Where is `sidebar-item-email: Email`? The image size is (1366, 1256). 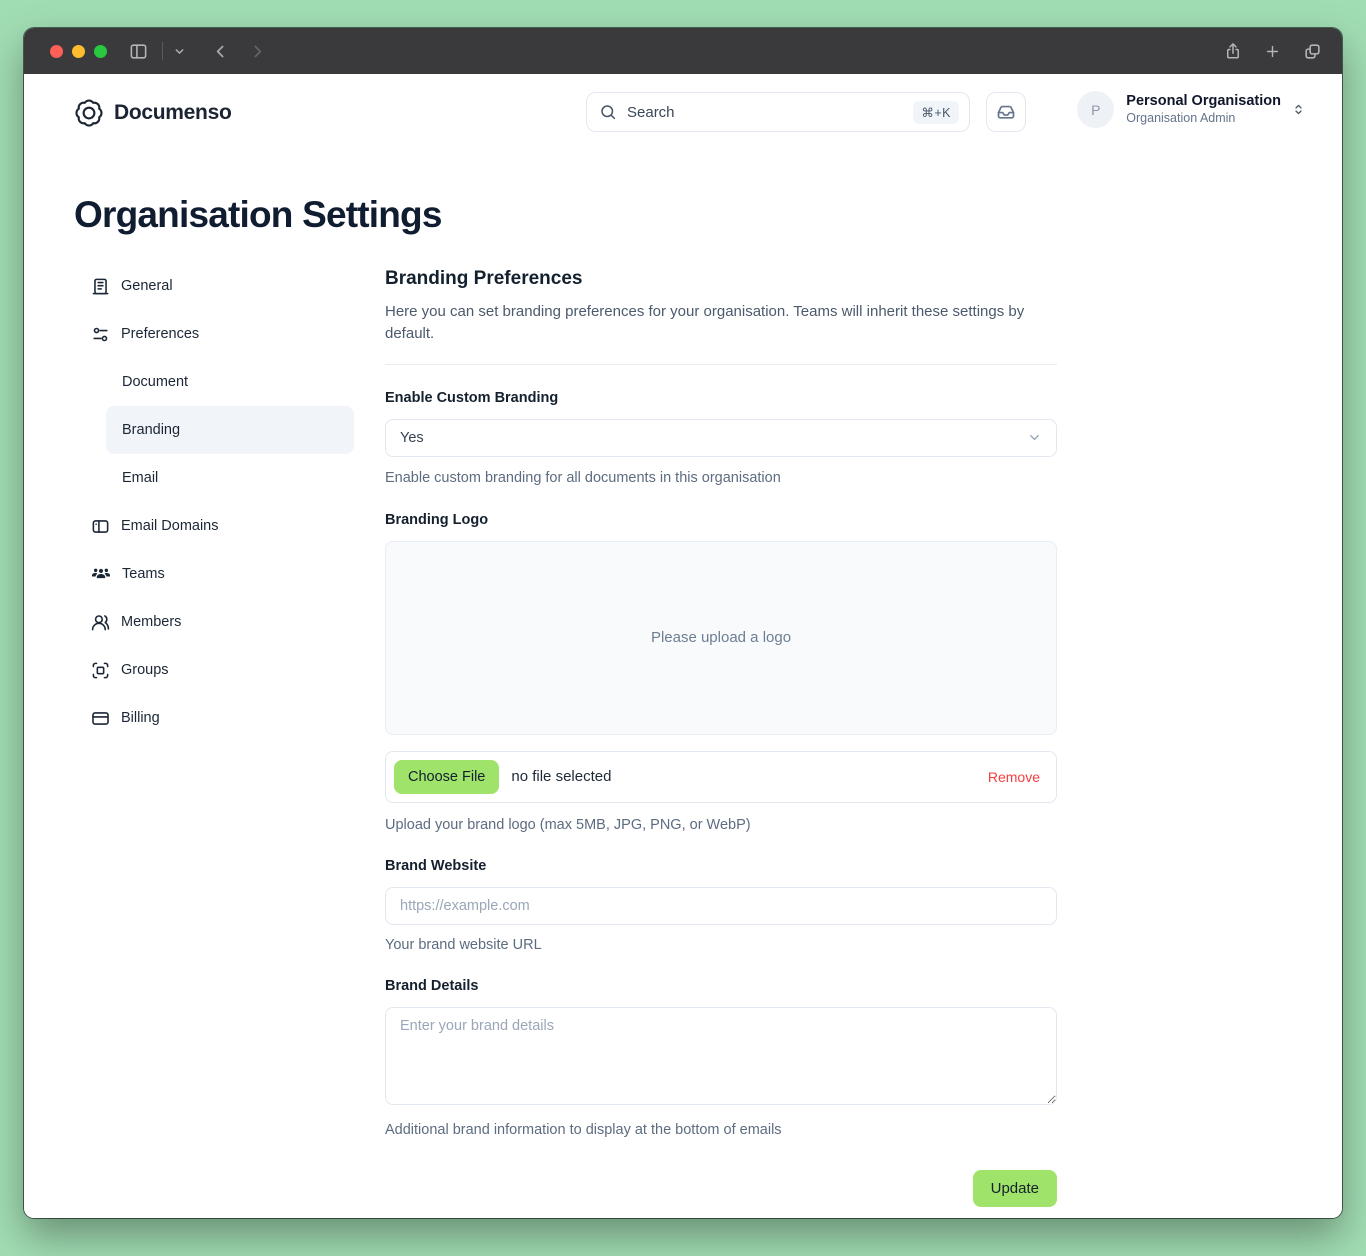
sidebar-item-email: Email is located at coordinates (230, 478).